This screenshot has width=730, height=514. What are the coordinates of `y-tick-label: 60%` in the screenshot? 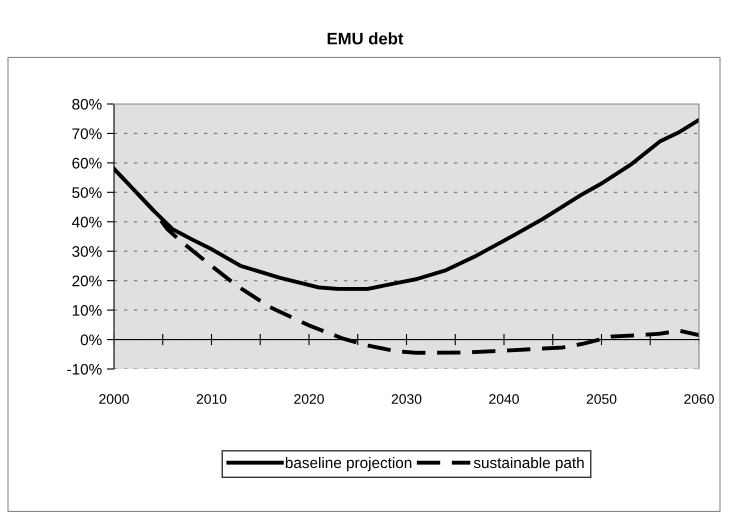 It's located at (87, 163).